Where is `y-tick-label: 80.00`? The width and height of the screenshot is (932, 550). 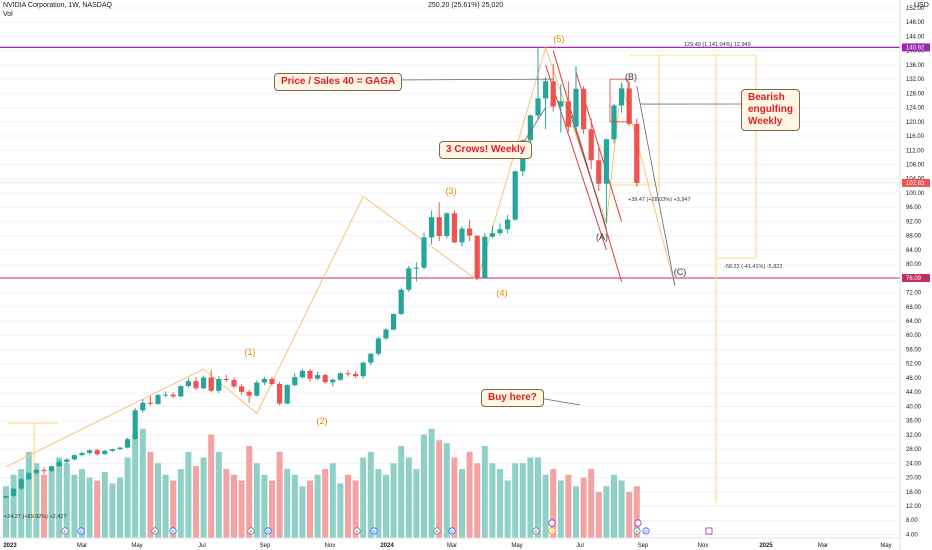
y-tick-label: 80.00 is located at coordinates (914, 265).